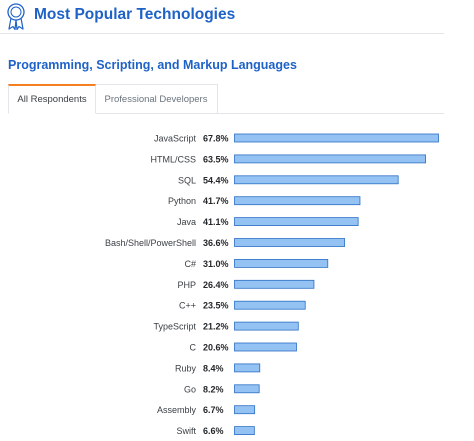  What do you see at coordinates (173, 159) in the screenshot?
I see `category-label: HTML/CSS` at bounding box center [173, 159].